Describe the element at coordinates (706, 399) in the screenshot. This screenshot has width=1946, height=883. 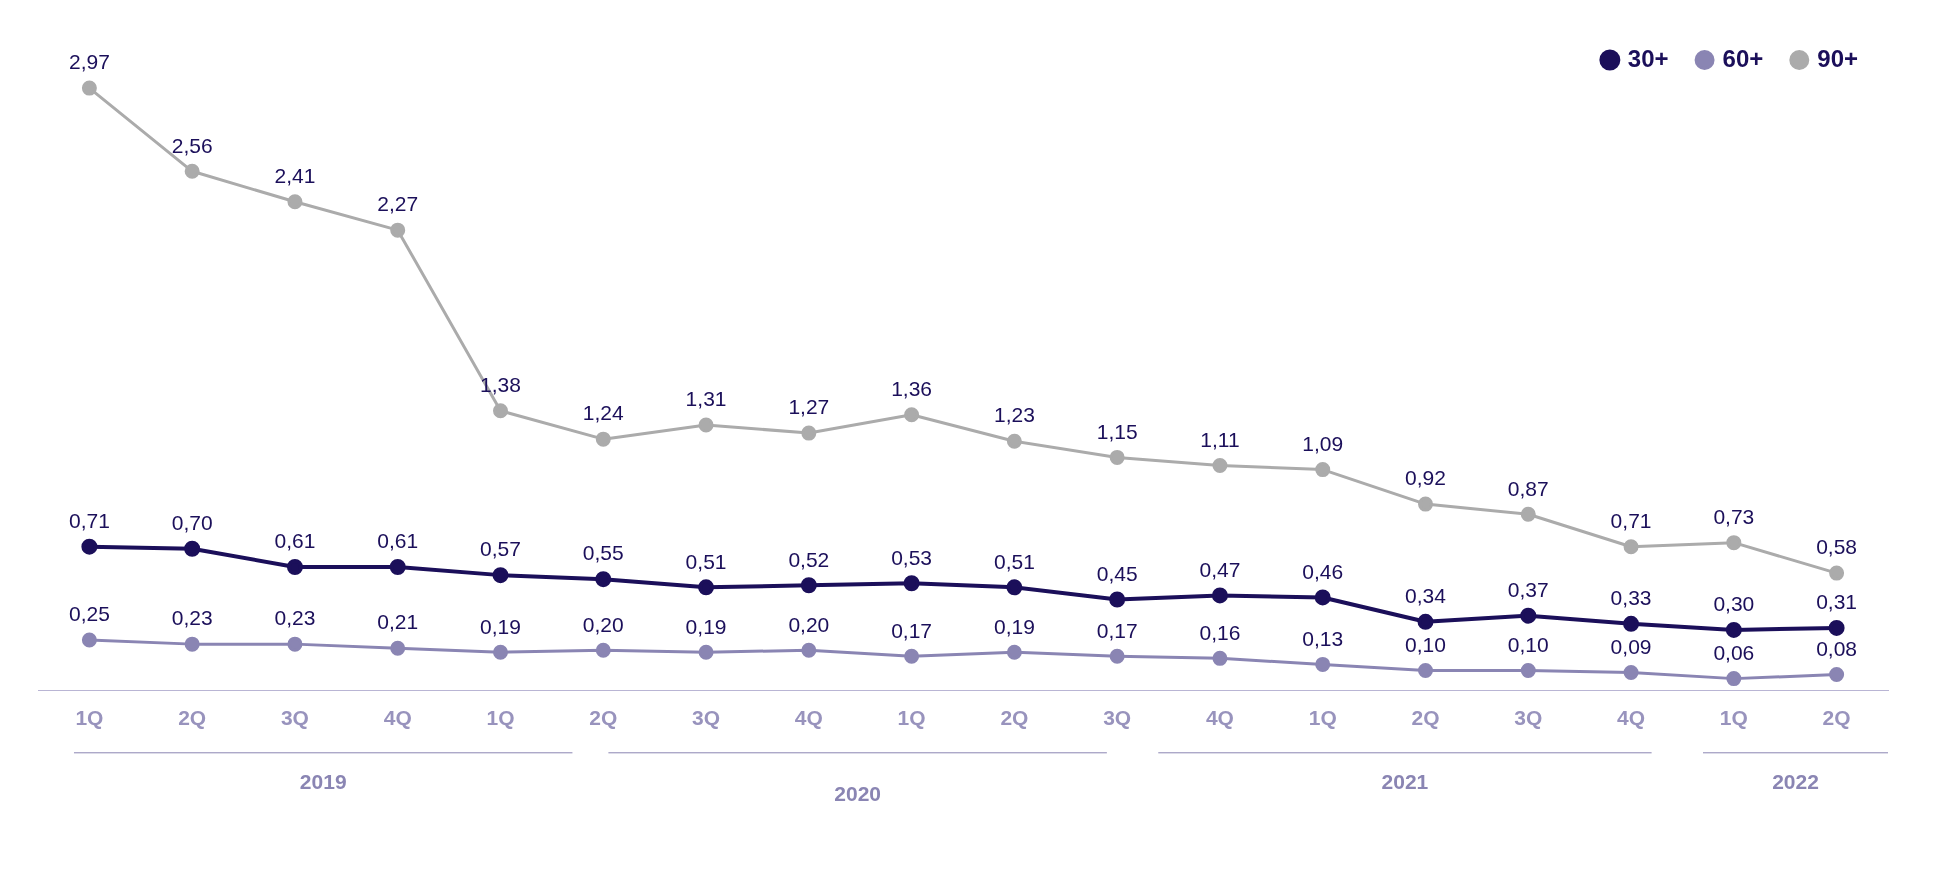
I see `data-label: 1,31` at that location.